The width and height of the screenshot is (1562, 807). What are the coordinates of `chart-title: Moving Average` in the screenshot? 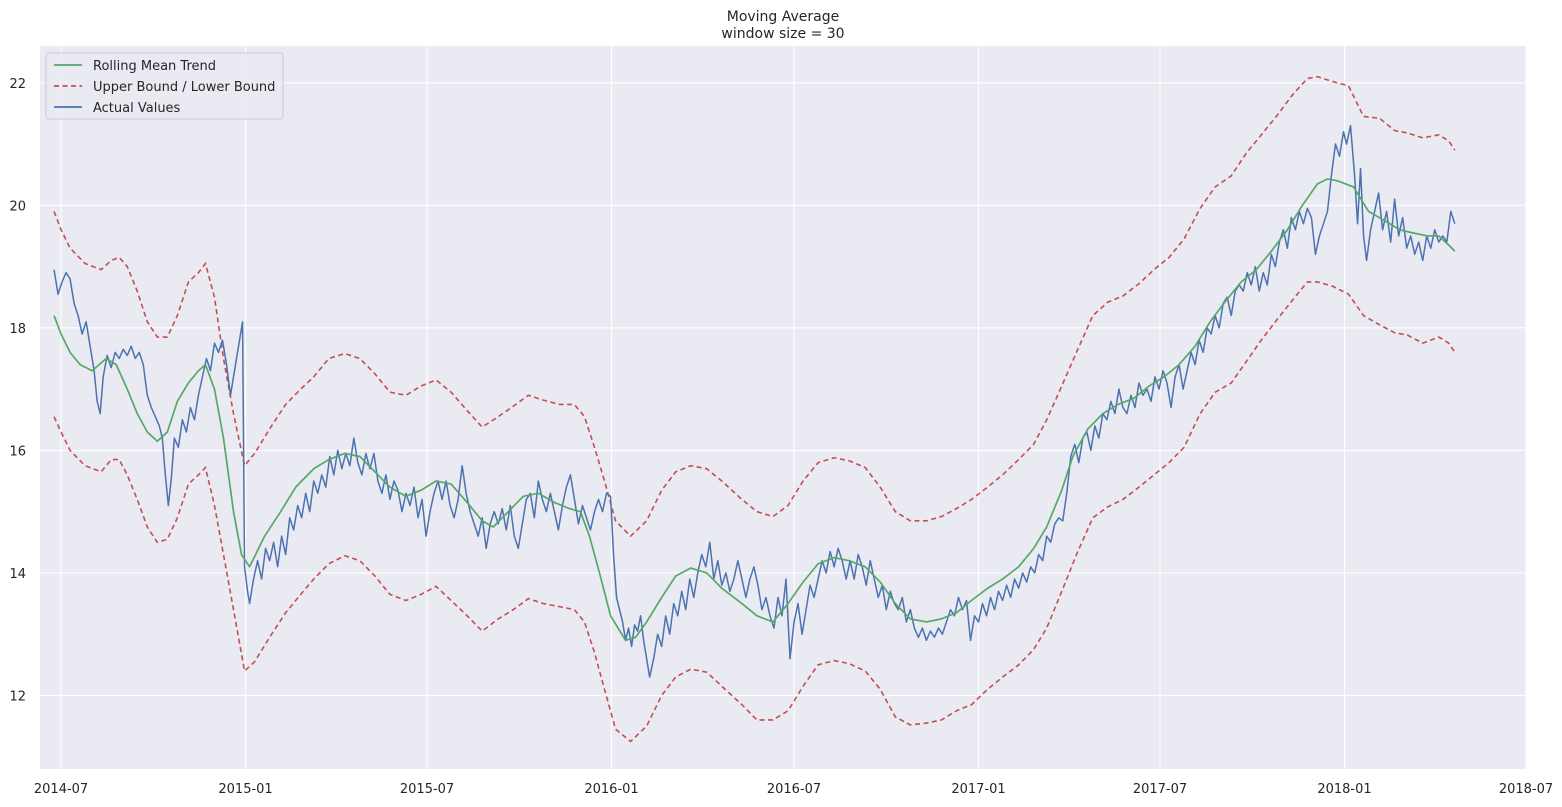 It's located at (783, 17).